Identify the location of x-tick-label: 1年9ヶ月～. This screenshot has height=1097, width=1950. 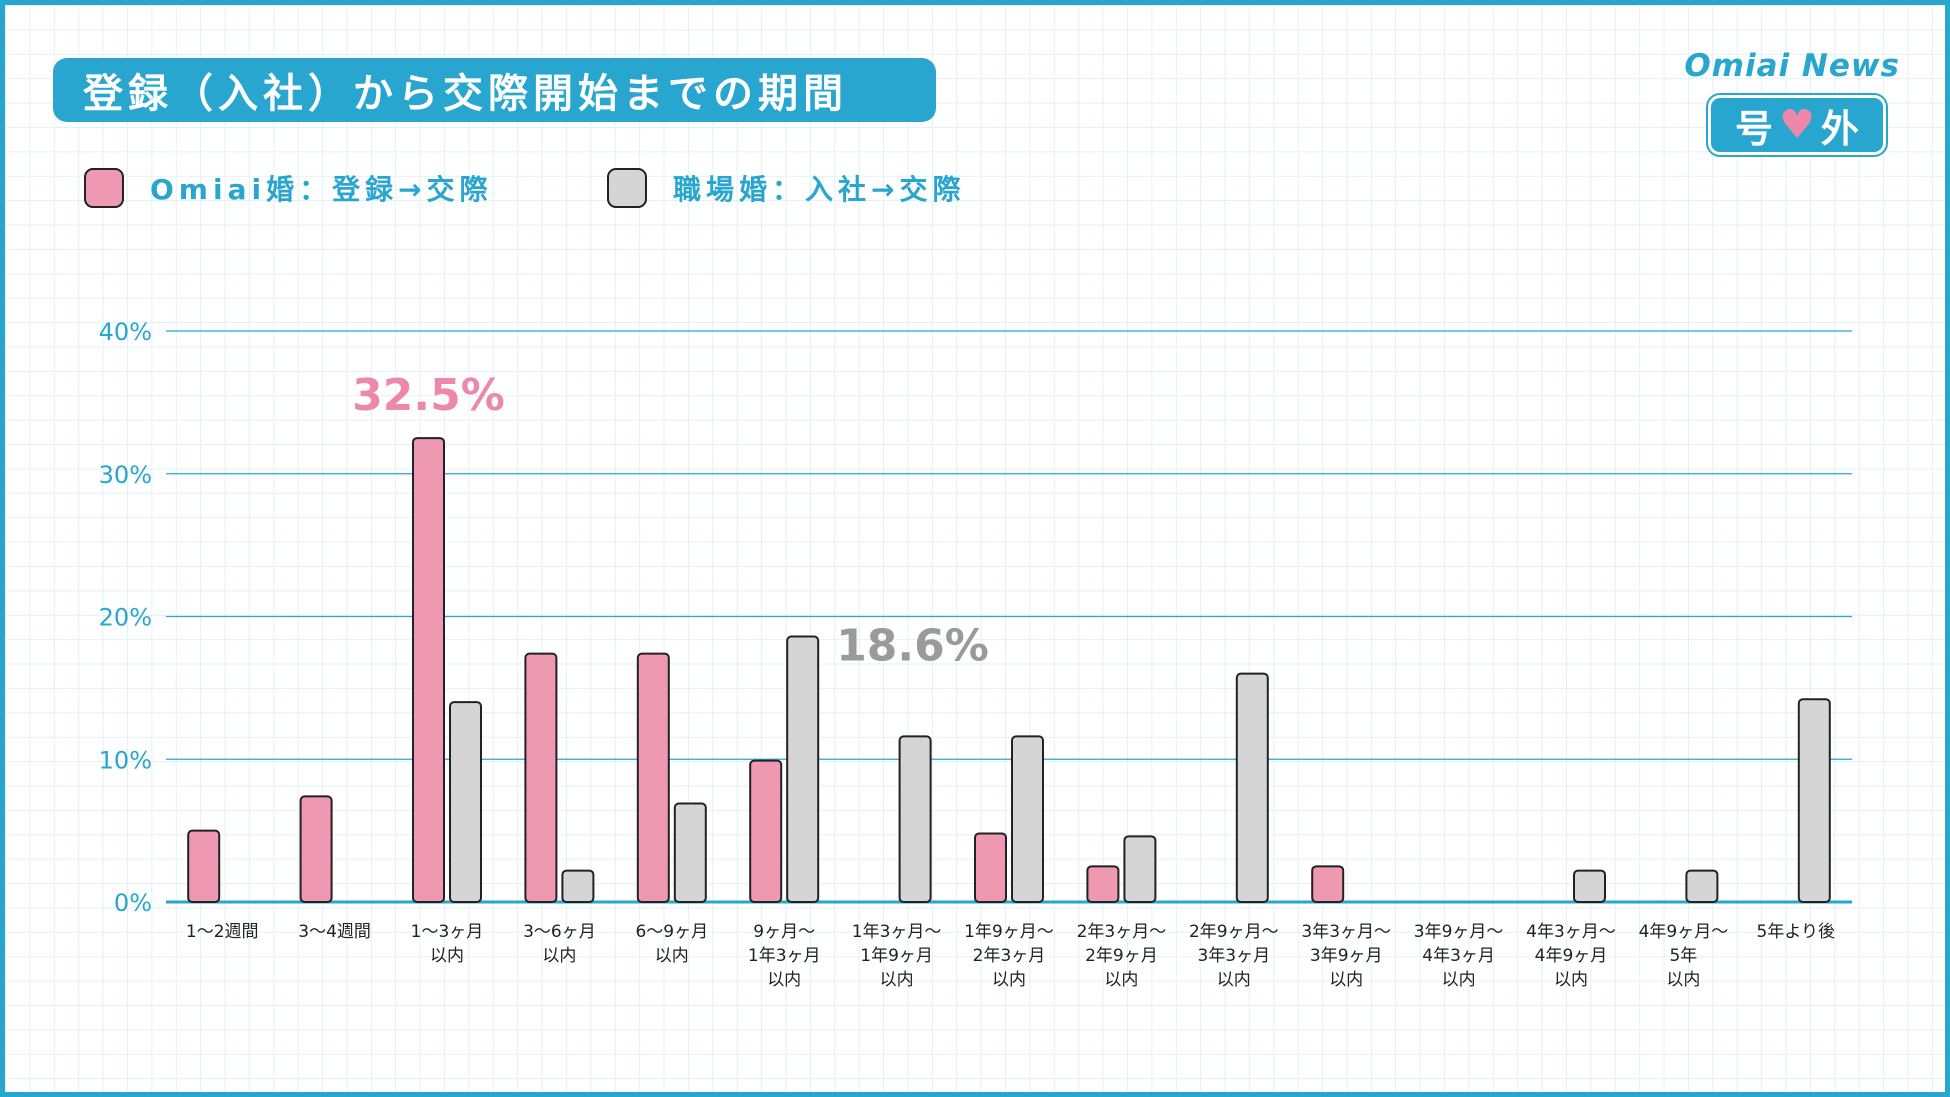
(1009, 932).